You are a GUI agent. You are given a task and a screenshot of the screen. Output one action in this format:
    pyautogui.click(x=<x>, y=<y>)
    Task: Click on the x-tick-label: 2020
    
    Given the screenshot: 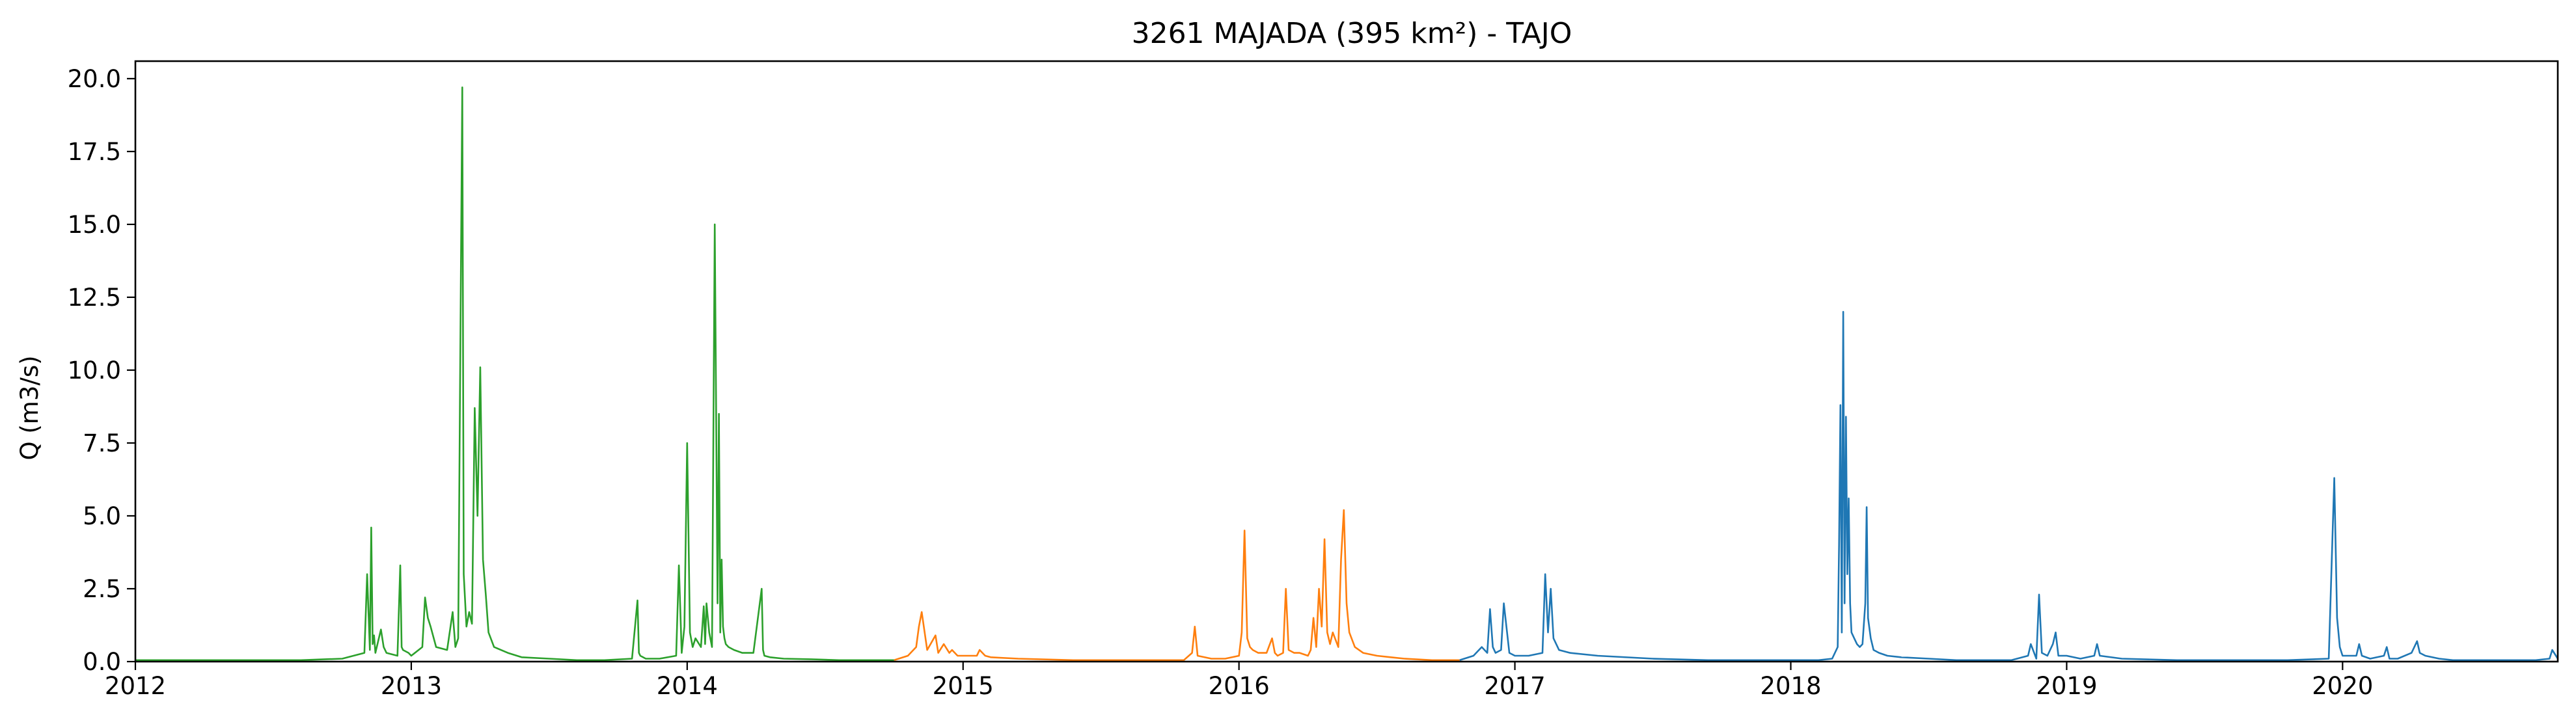 What is the action you would take?
    pyautogui.click(x=2342, y=686)
    